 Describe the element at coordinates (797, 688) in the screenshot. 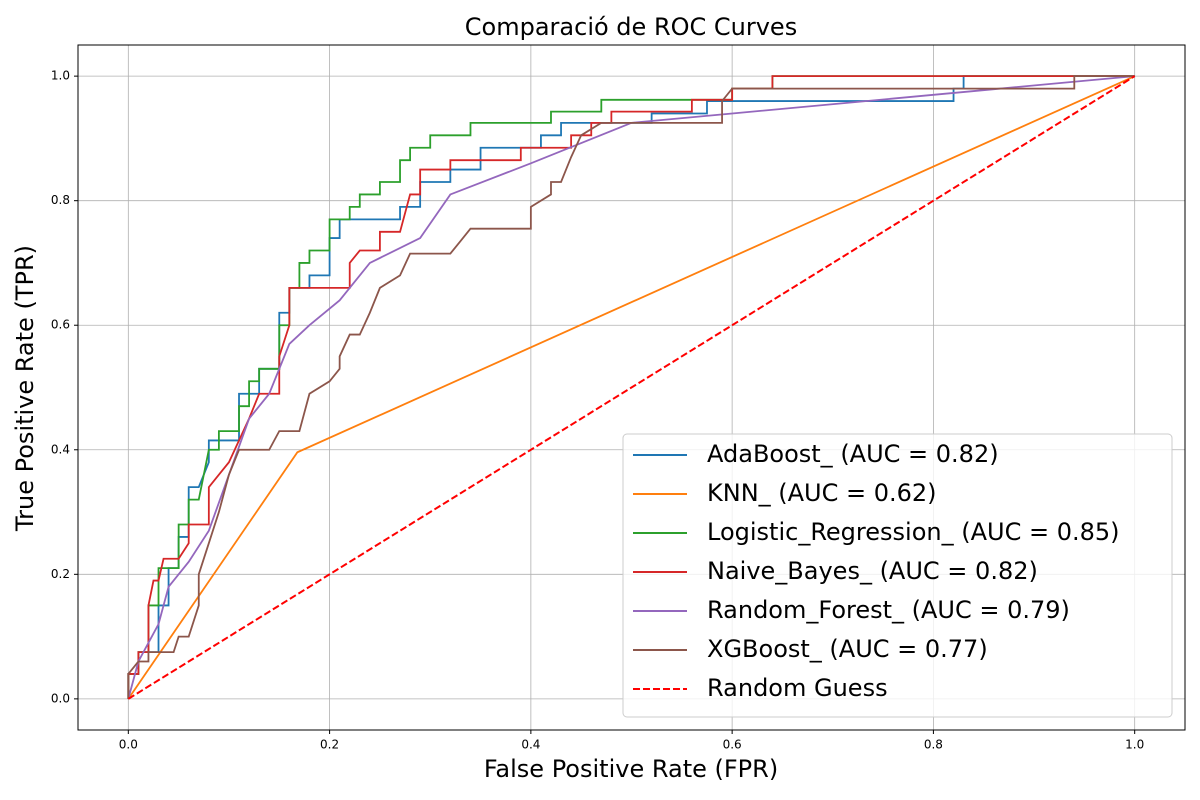

I see `legend-label: Random Guess` at that location.